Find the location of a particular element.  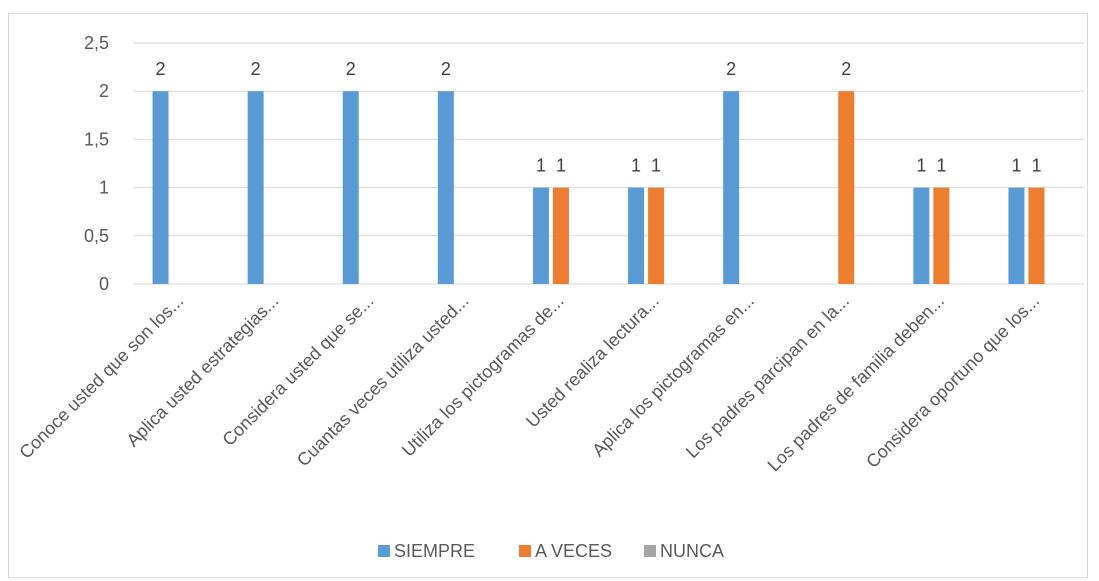

legend-label: SIEMPRE is located at coordinates (434, 551).